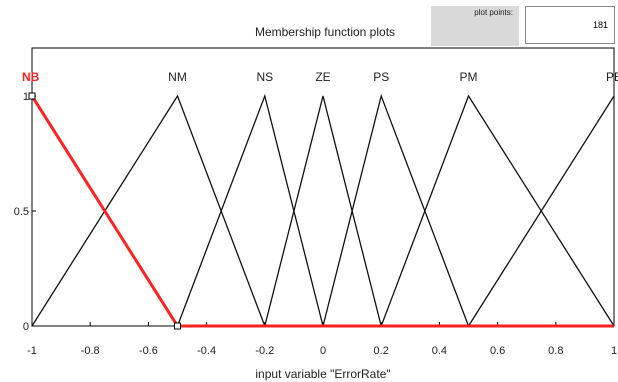  What do you see at coordinates (206, 351) in the screenshot?
I see `x-tick-label: -0.4` at bounding box center [206, 351].